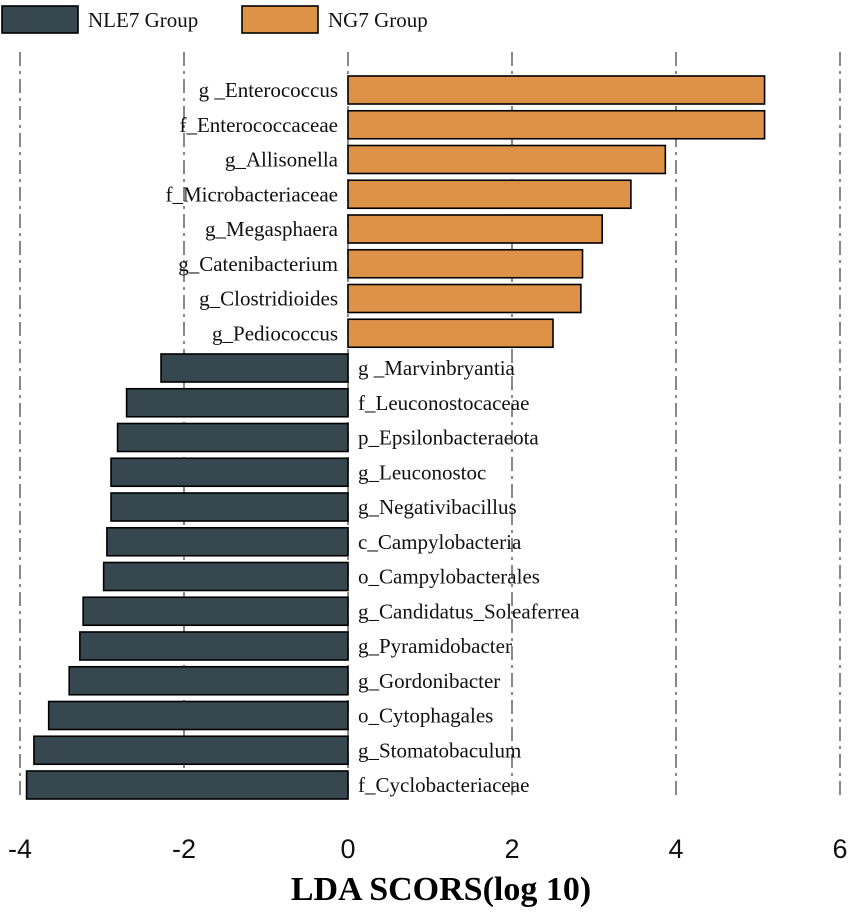  Describe the element at coordinates (511, 849) in the screenshot. I see `x-tick-label: 2` at that location.